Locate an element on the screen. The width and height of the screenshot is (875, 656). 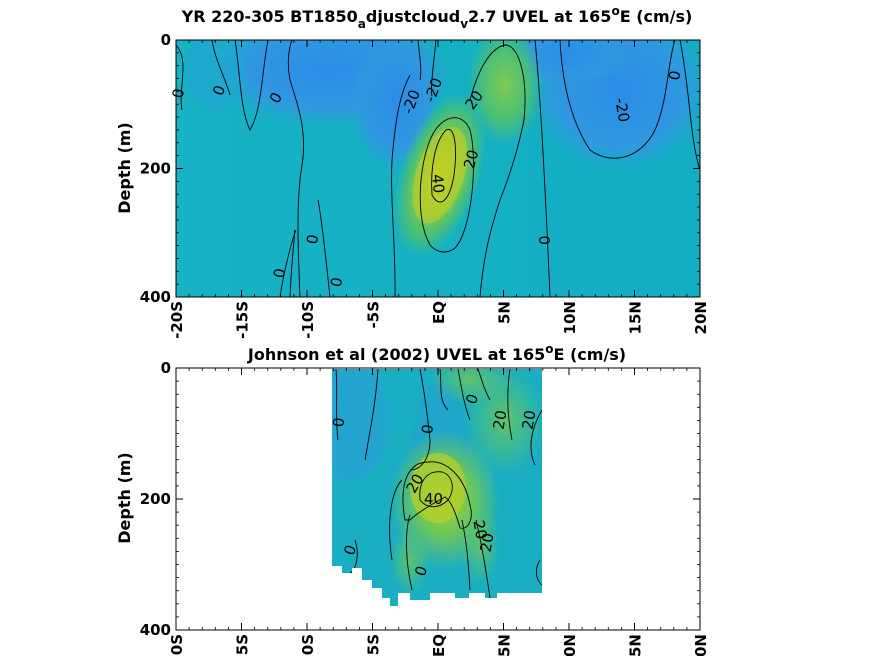
bottom-contours is located at coordinates (438, 484).